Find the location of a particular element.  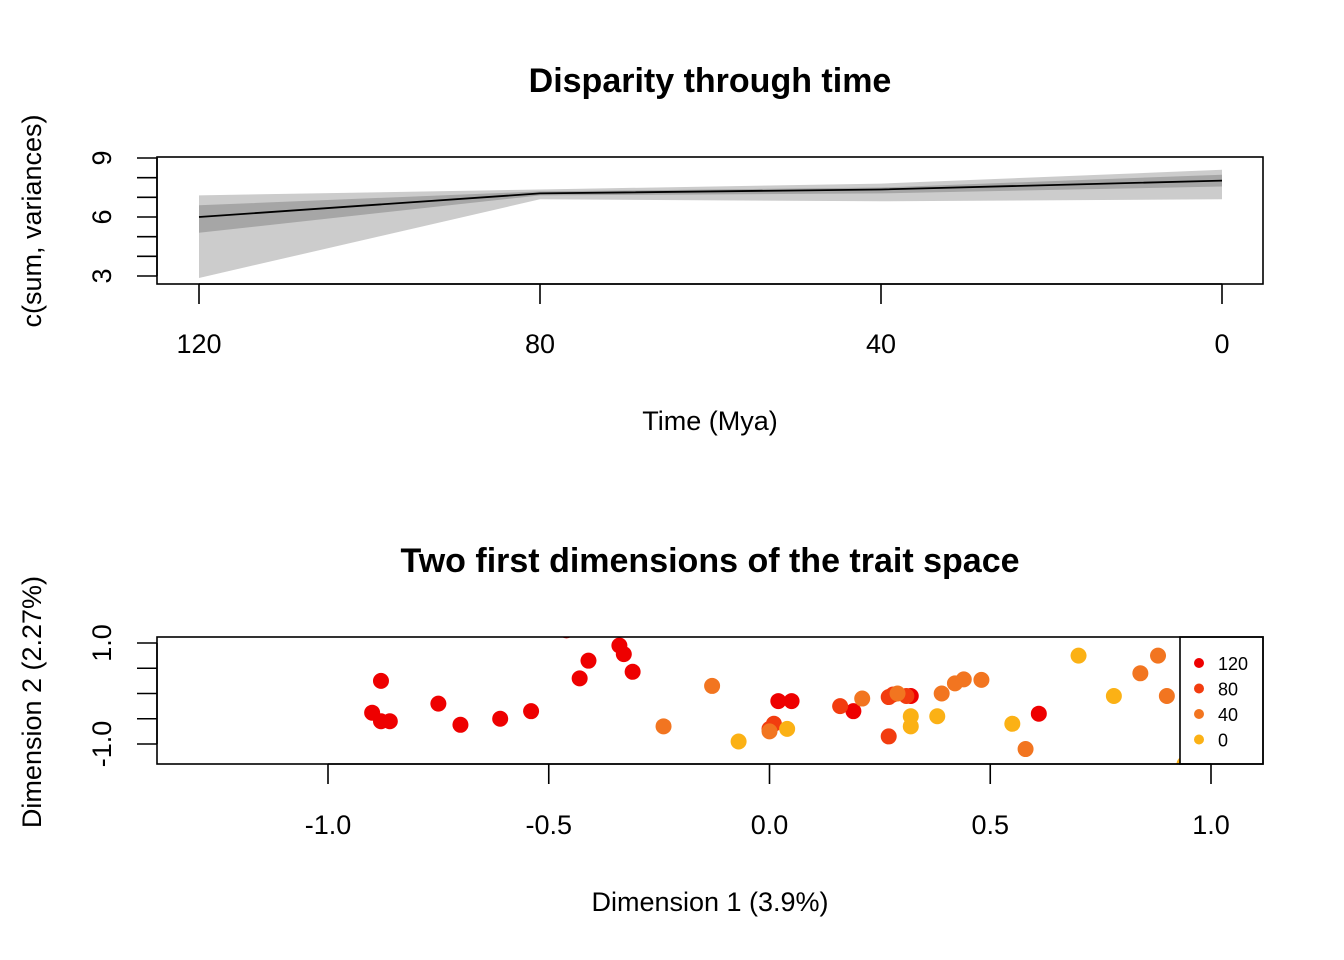

x-tick-label: 40 is located at coordinates (881, 344).